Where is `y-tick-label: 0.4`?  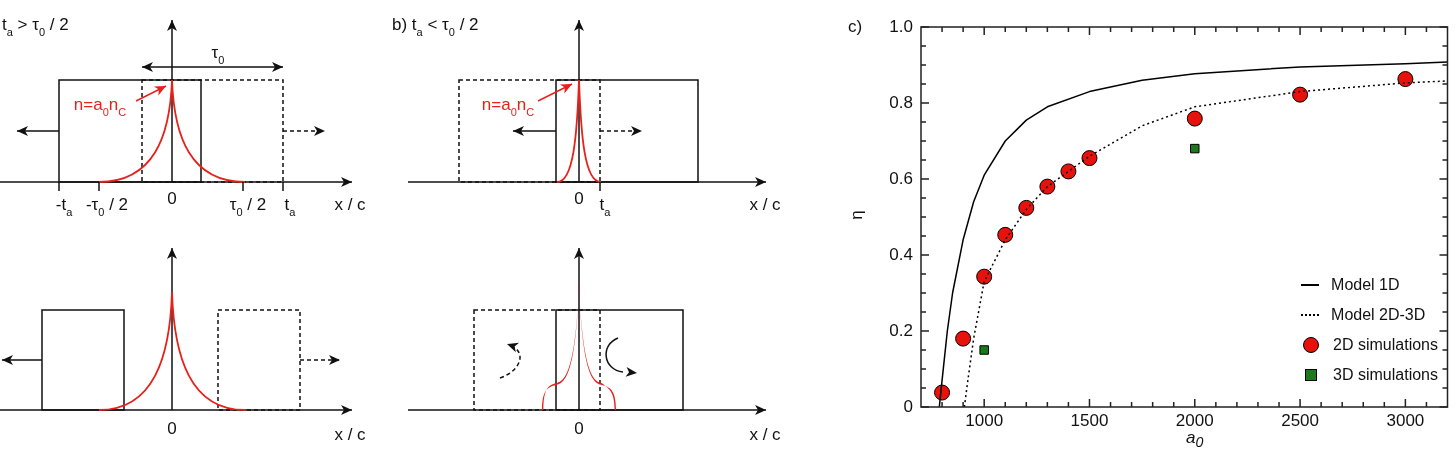 y-tick-label: 0.4 is located at coordinates (901, 254).